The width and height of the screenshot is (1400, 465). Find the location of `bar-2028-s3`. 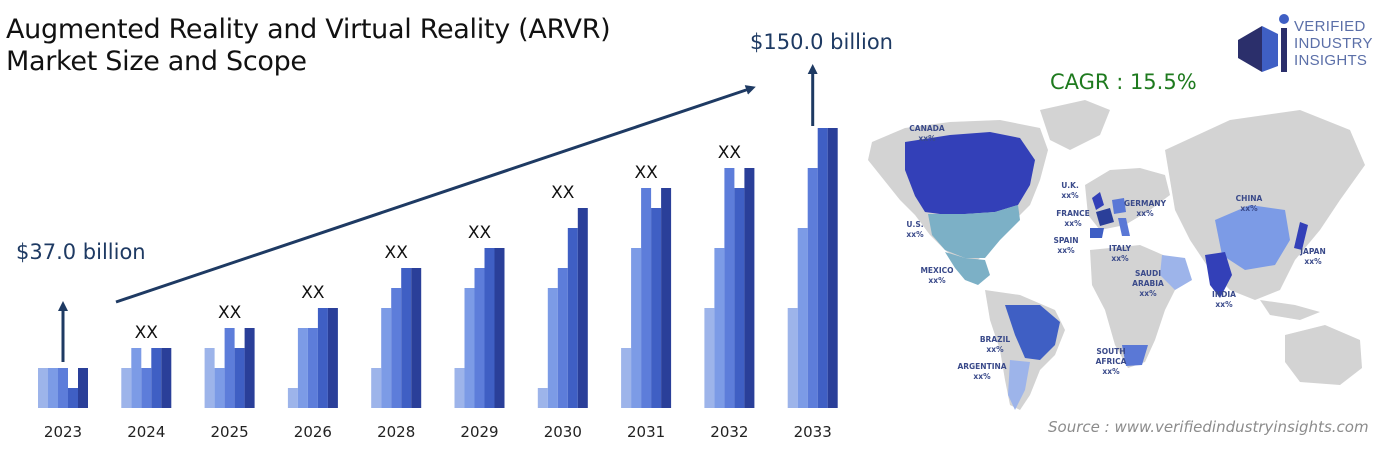

bar-2028-s3 is located at coordinates (396, 348).